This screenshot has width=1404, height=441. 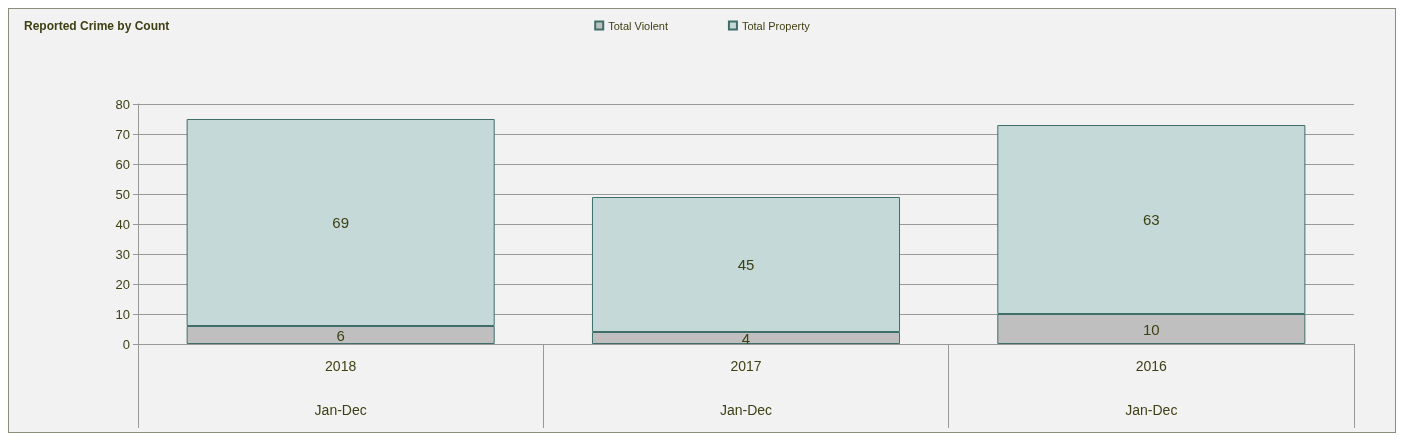 I want to click on y-tick-label: 60, so click(x=122, y=164).